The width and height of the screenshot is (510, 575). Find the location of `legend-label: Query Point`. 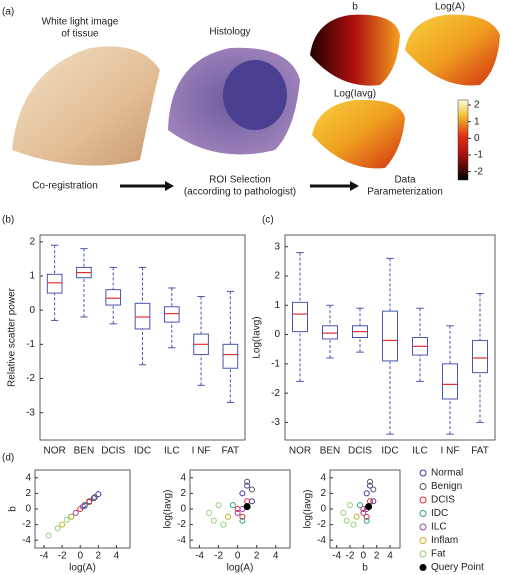

legend-label: Query Point is located at coordinates (457, 567).